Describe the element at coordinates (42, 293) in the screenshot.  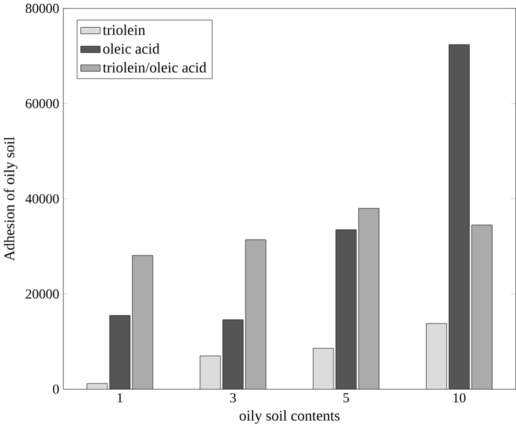
I see `y-tick-label: 20000` at that location.